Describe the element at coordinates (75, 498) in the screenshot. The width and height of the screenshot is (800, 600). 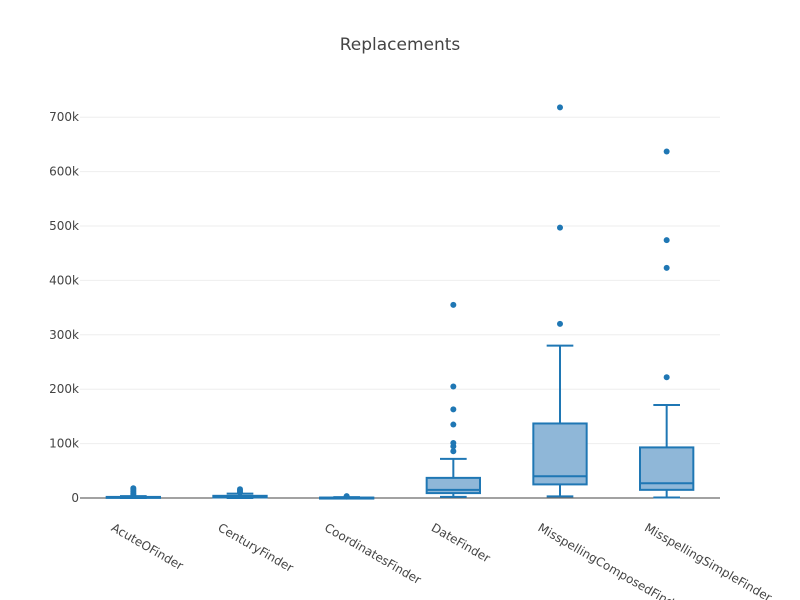
I see `y-tick-label: 0` at that location.